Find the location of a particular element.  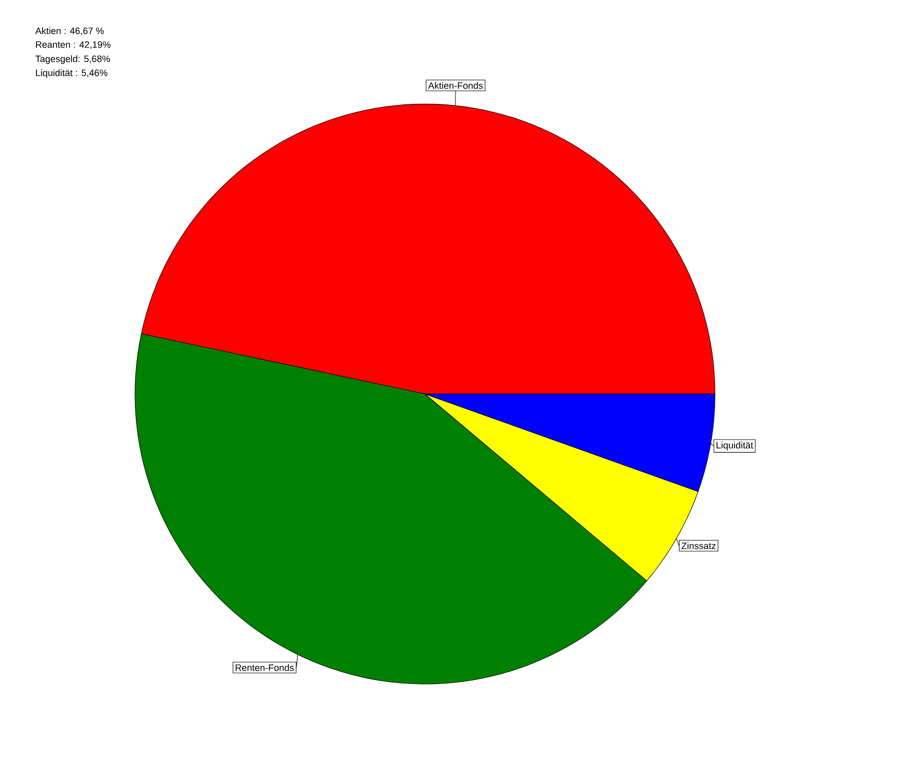

text: Aktien : 46,67 % is located at coordinates (69, 31).